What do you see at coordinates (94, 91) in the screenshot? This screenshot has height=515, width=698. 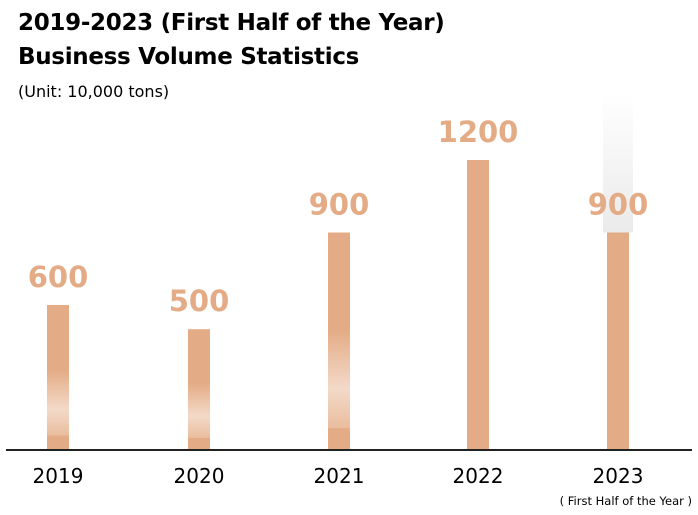 I see `unit-label: (Unit: 10,000 tons)` at bounding box center [94, 91].